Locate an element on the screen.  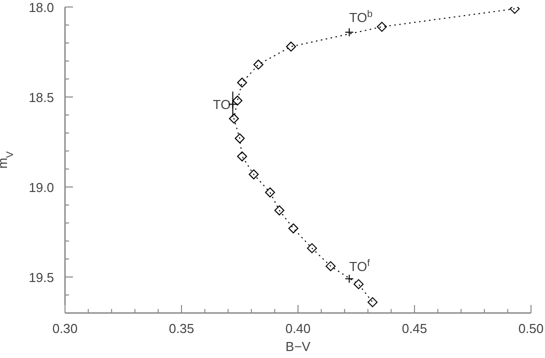
x-tick-label: 0.50 is located at coordinates (531, 328).